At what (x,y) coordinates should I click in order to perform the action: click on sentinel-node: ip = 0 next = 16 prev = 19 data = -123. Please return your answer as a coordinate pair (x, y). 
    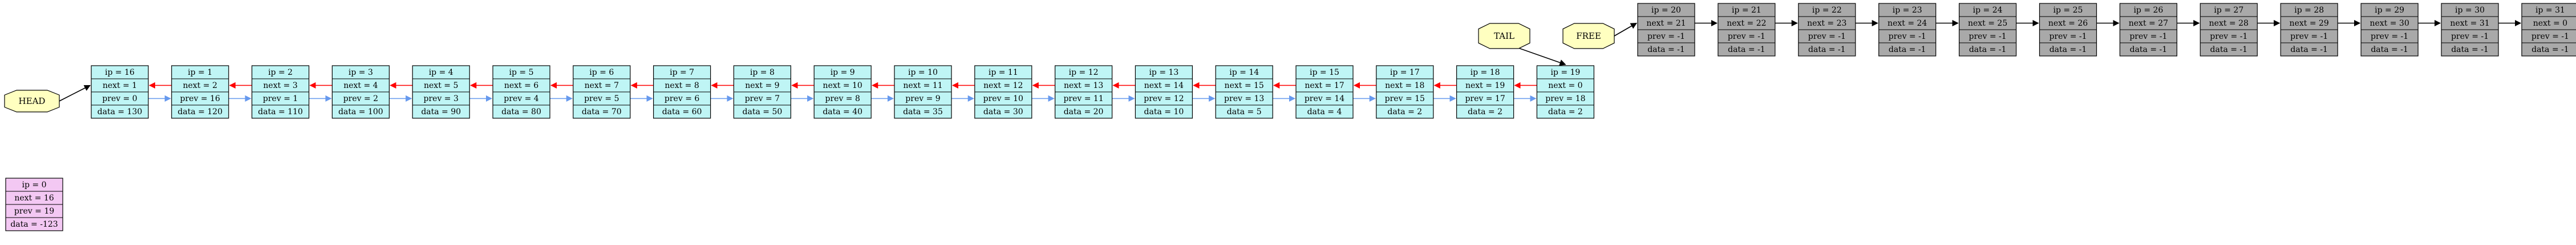
    Looking at the image, I should click on (34, 204).